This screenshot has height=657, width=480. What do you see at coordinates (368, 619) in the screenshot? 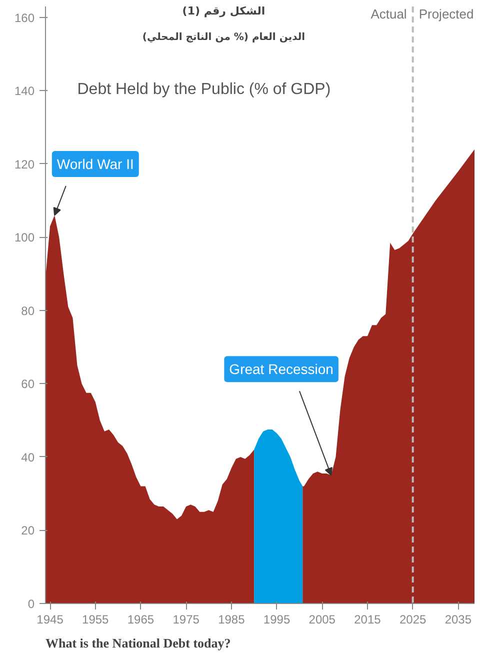
I see `x-tick-label: 2015` at bounding box center [368, 619].